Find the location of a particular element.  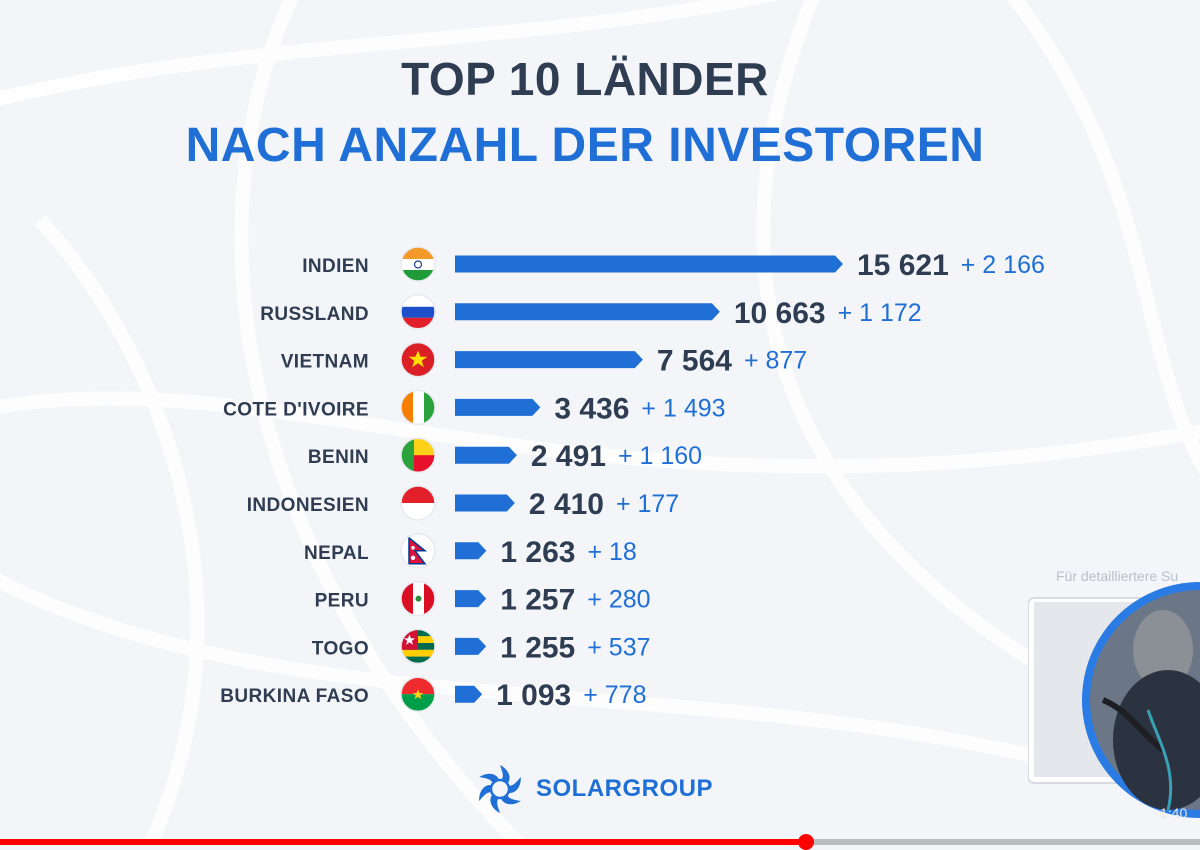

value-label: 7 564 is located at coordinates (694, 361).